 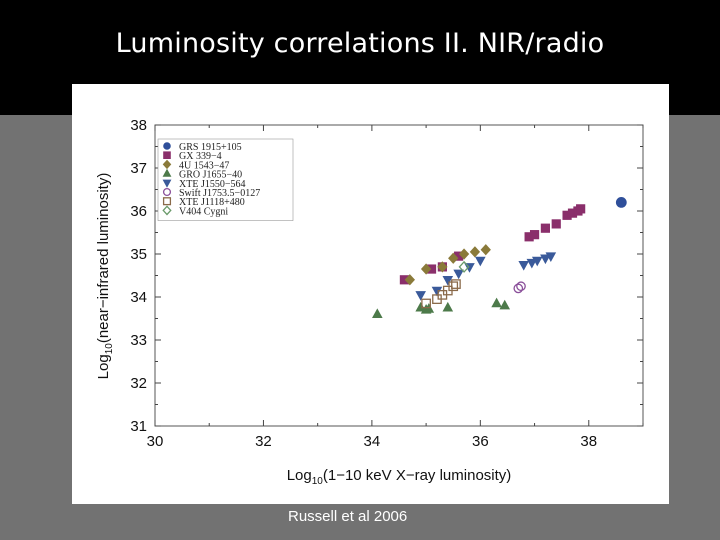 I want to click on legend-entry: GRO J1655−40, so click(x=210, y=175).